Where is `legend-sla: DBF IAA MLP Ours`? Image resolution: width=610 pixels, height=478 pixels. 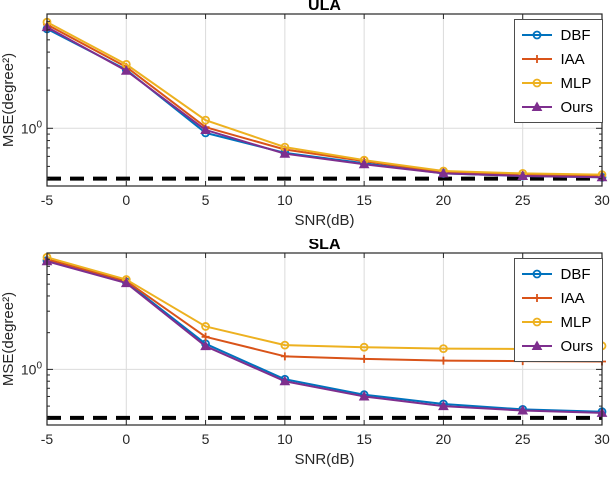 legend-sla: DBF IAA MLP Ours is located at coordinates (558, 310).